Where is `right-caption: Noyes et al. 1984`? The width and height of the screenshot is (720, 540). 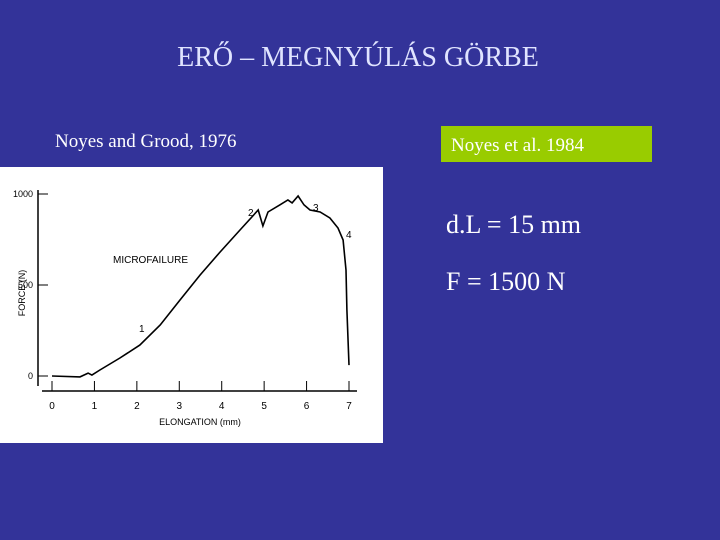
right-caption: Noyes et al. 1984 is located at coordinates (517, 145).